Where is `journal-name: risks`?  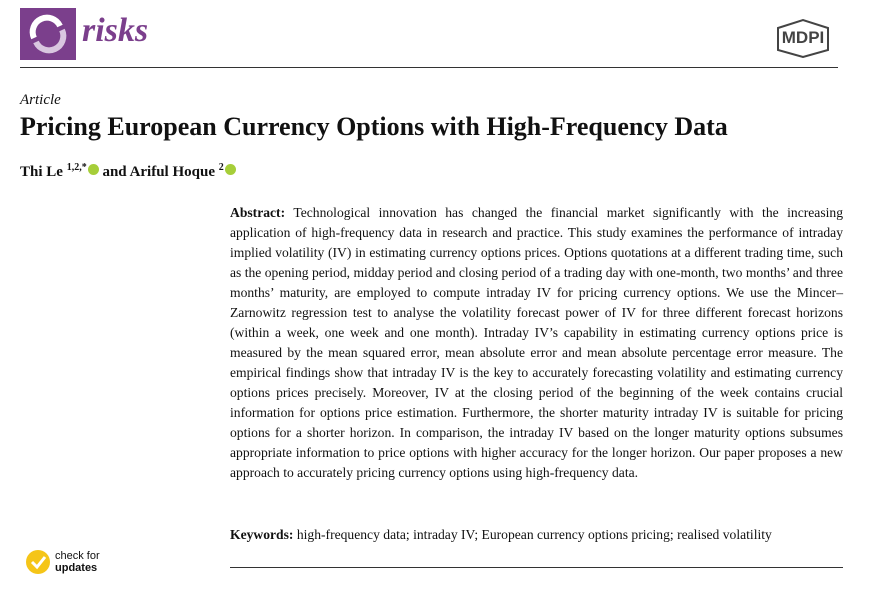
journal-name: risks is located at coordinates (115, 30).